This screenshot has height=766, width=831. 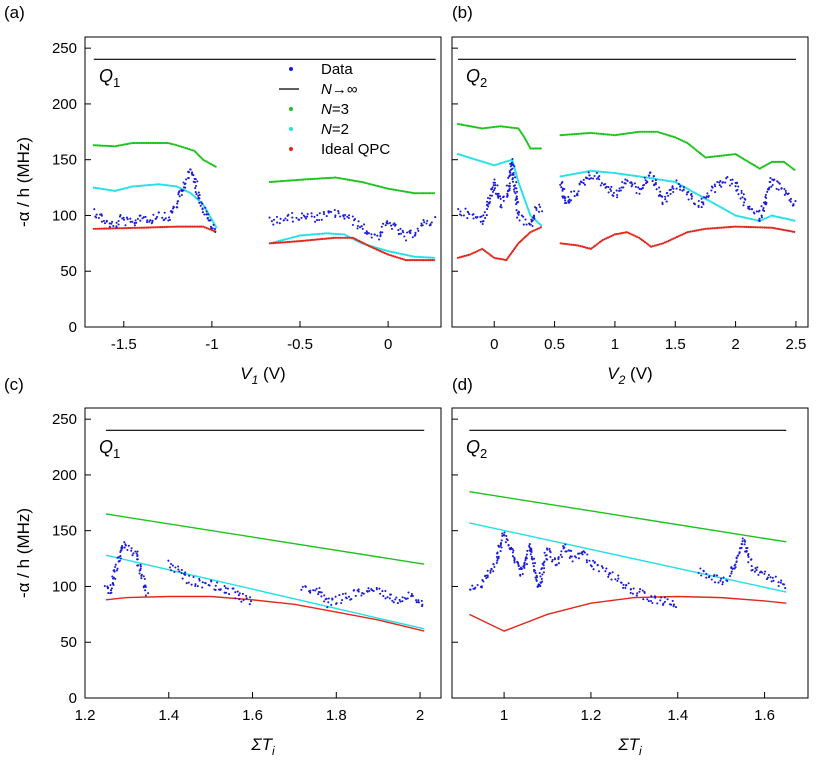 What do you see at coordinates (68, 642) in the screenshot?
I see `y-tick-label: 50` at bounding box center [68, 642].